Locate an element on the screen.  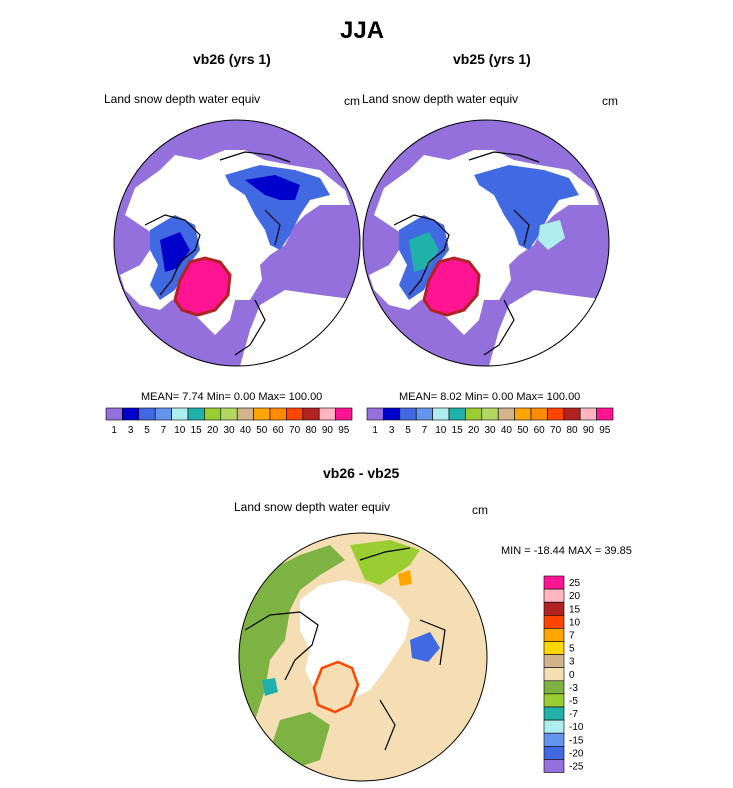
colorbar-vb26: 1 3 5 7 10 15 20 30 40 50 60 70 80 90 95 is located at coordinates (229, 421).